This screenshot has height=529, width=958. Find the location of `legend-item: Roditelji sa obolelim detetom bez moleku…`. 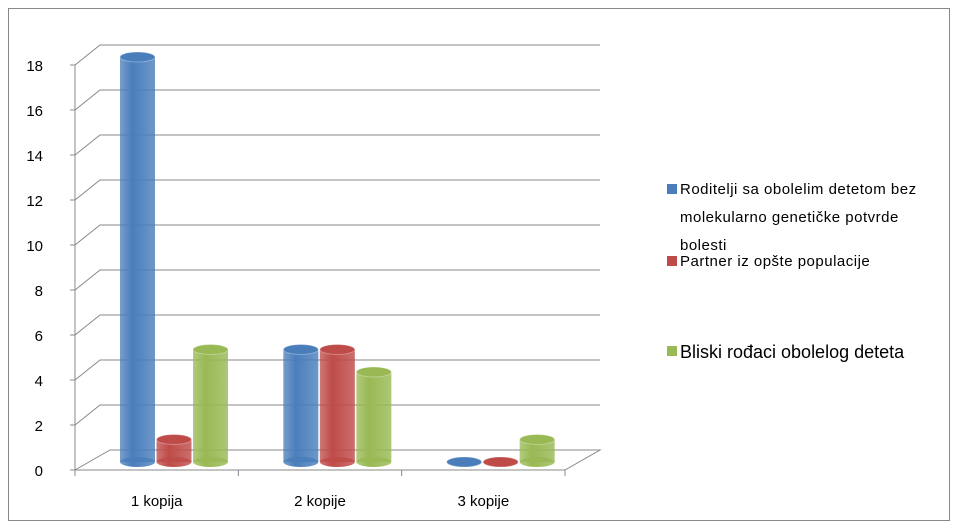

legend-item: Roditelji sa obolelim detetom bez moleku… is located at coordinates (804, 218).